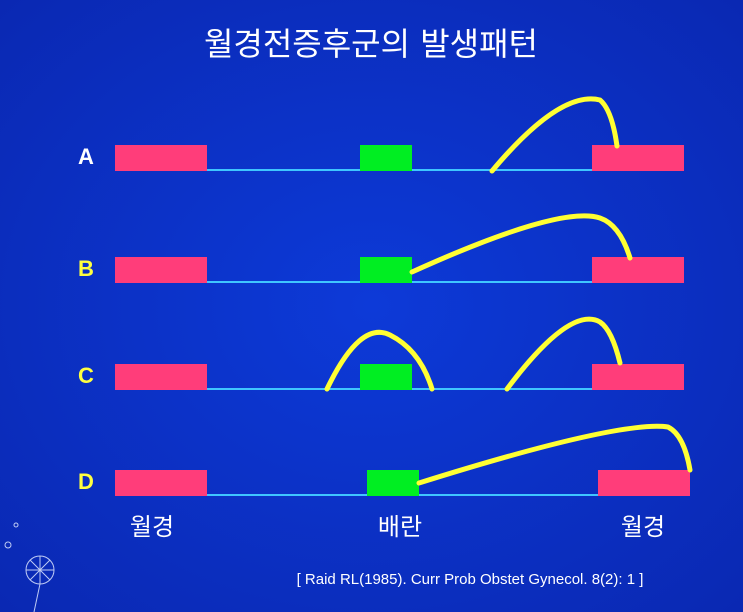 The height and width of the screenshot is (612, 743). I want to click on dandelion, so click(29, 567).